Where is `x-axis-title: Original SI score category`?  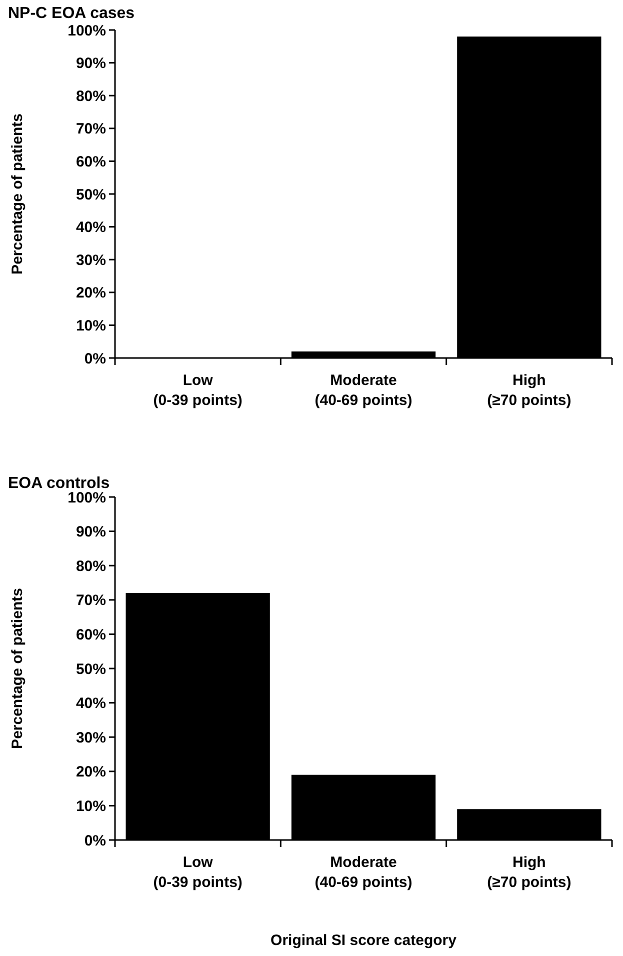
x-axis-title: Original SI score category is located at coordinates (364, 940).